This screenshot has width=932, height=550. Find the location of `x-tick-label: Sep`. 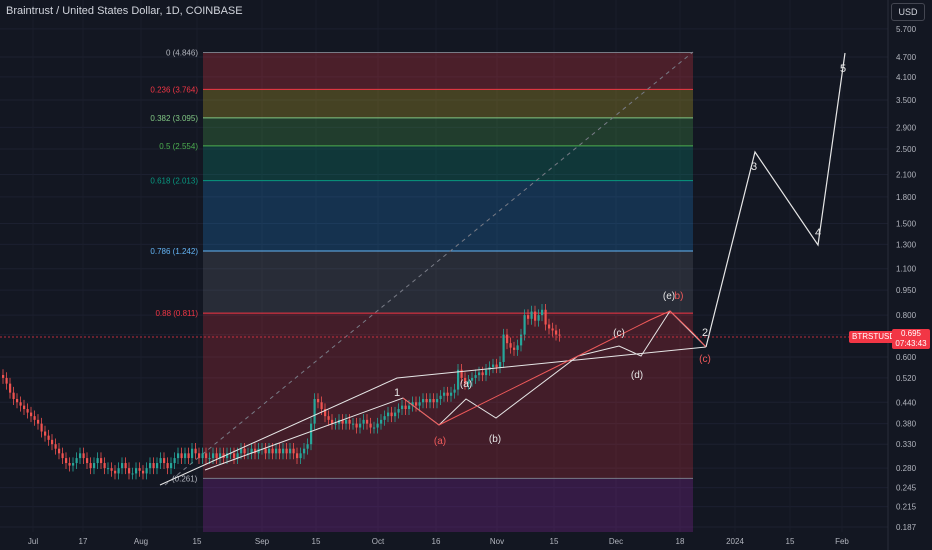

x-tick-label: Sep is located at coordinates (262, 541).